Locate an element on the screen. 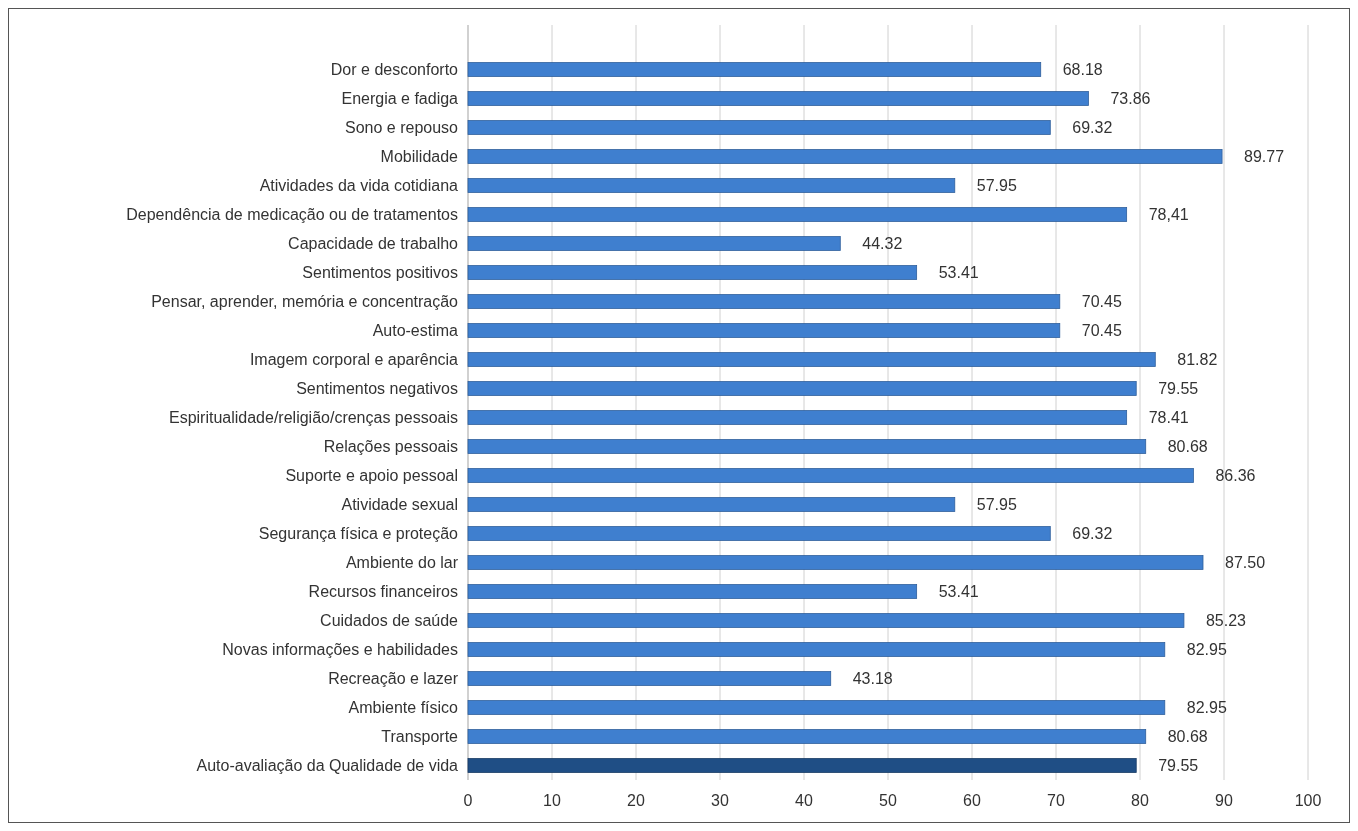  data-label: 73.86 is located at coordinates (1130, 99).